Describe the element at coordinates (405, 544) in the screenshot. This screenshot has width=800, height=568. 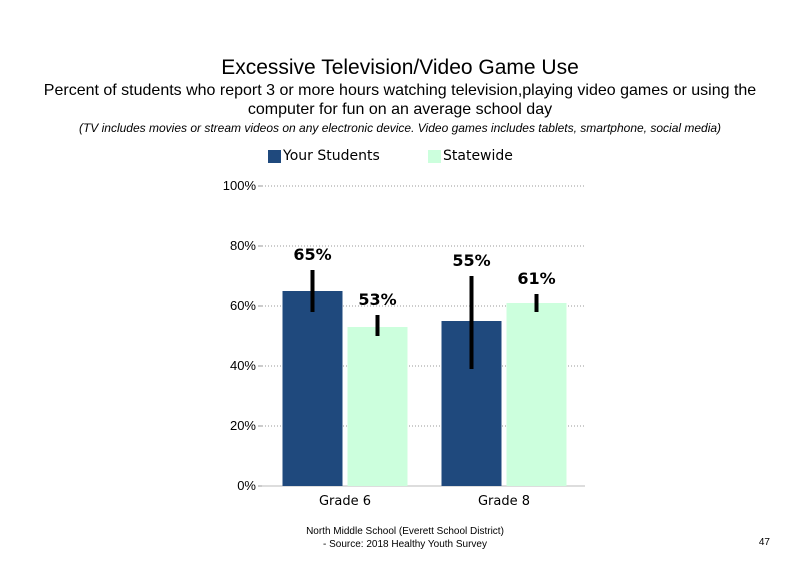
I see `footer-source: - Source: 2018 Healthy Youth Survey` at that location.